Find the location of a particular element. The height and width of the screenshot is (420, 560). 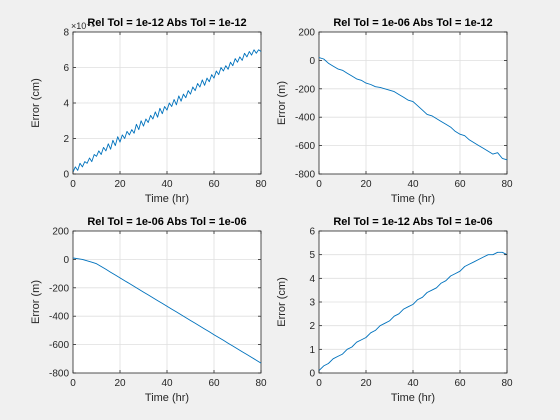

y-tick-labels: 0 1 2 3 4 5 6 is located at coordinates (312, 303).